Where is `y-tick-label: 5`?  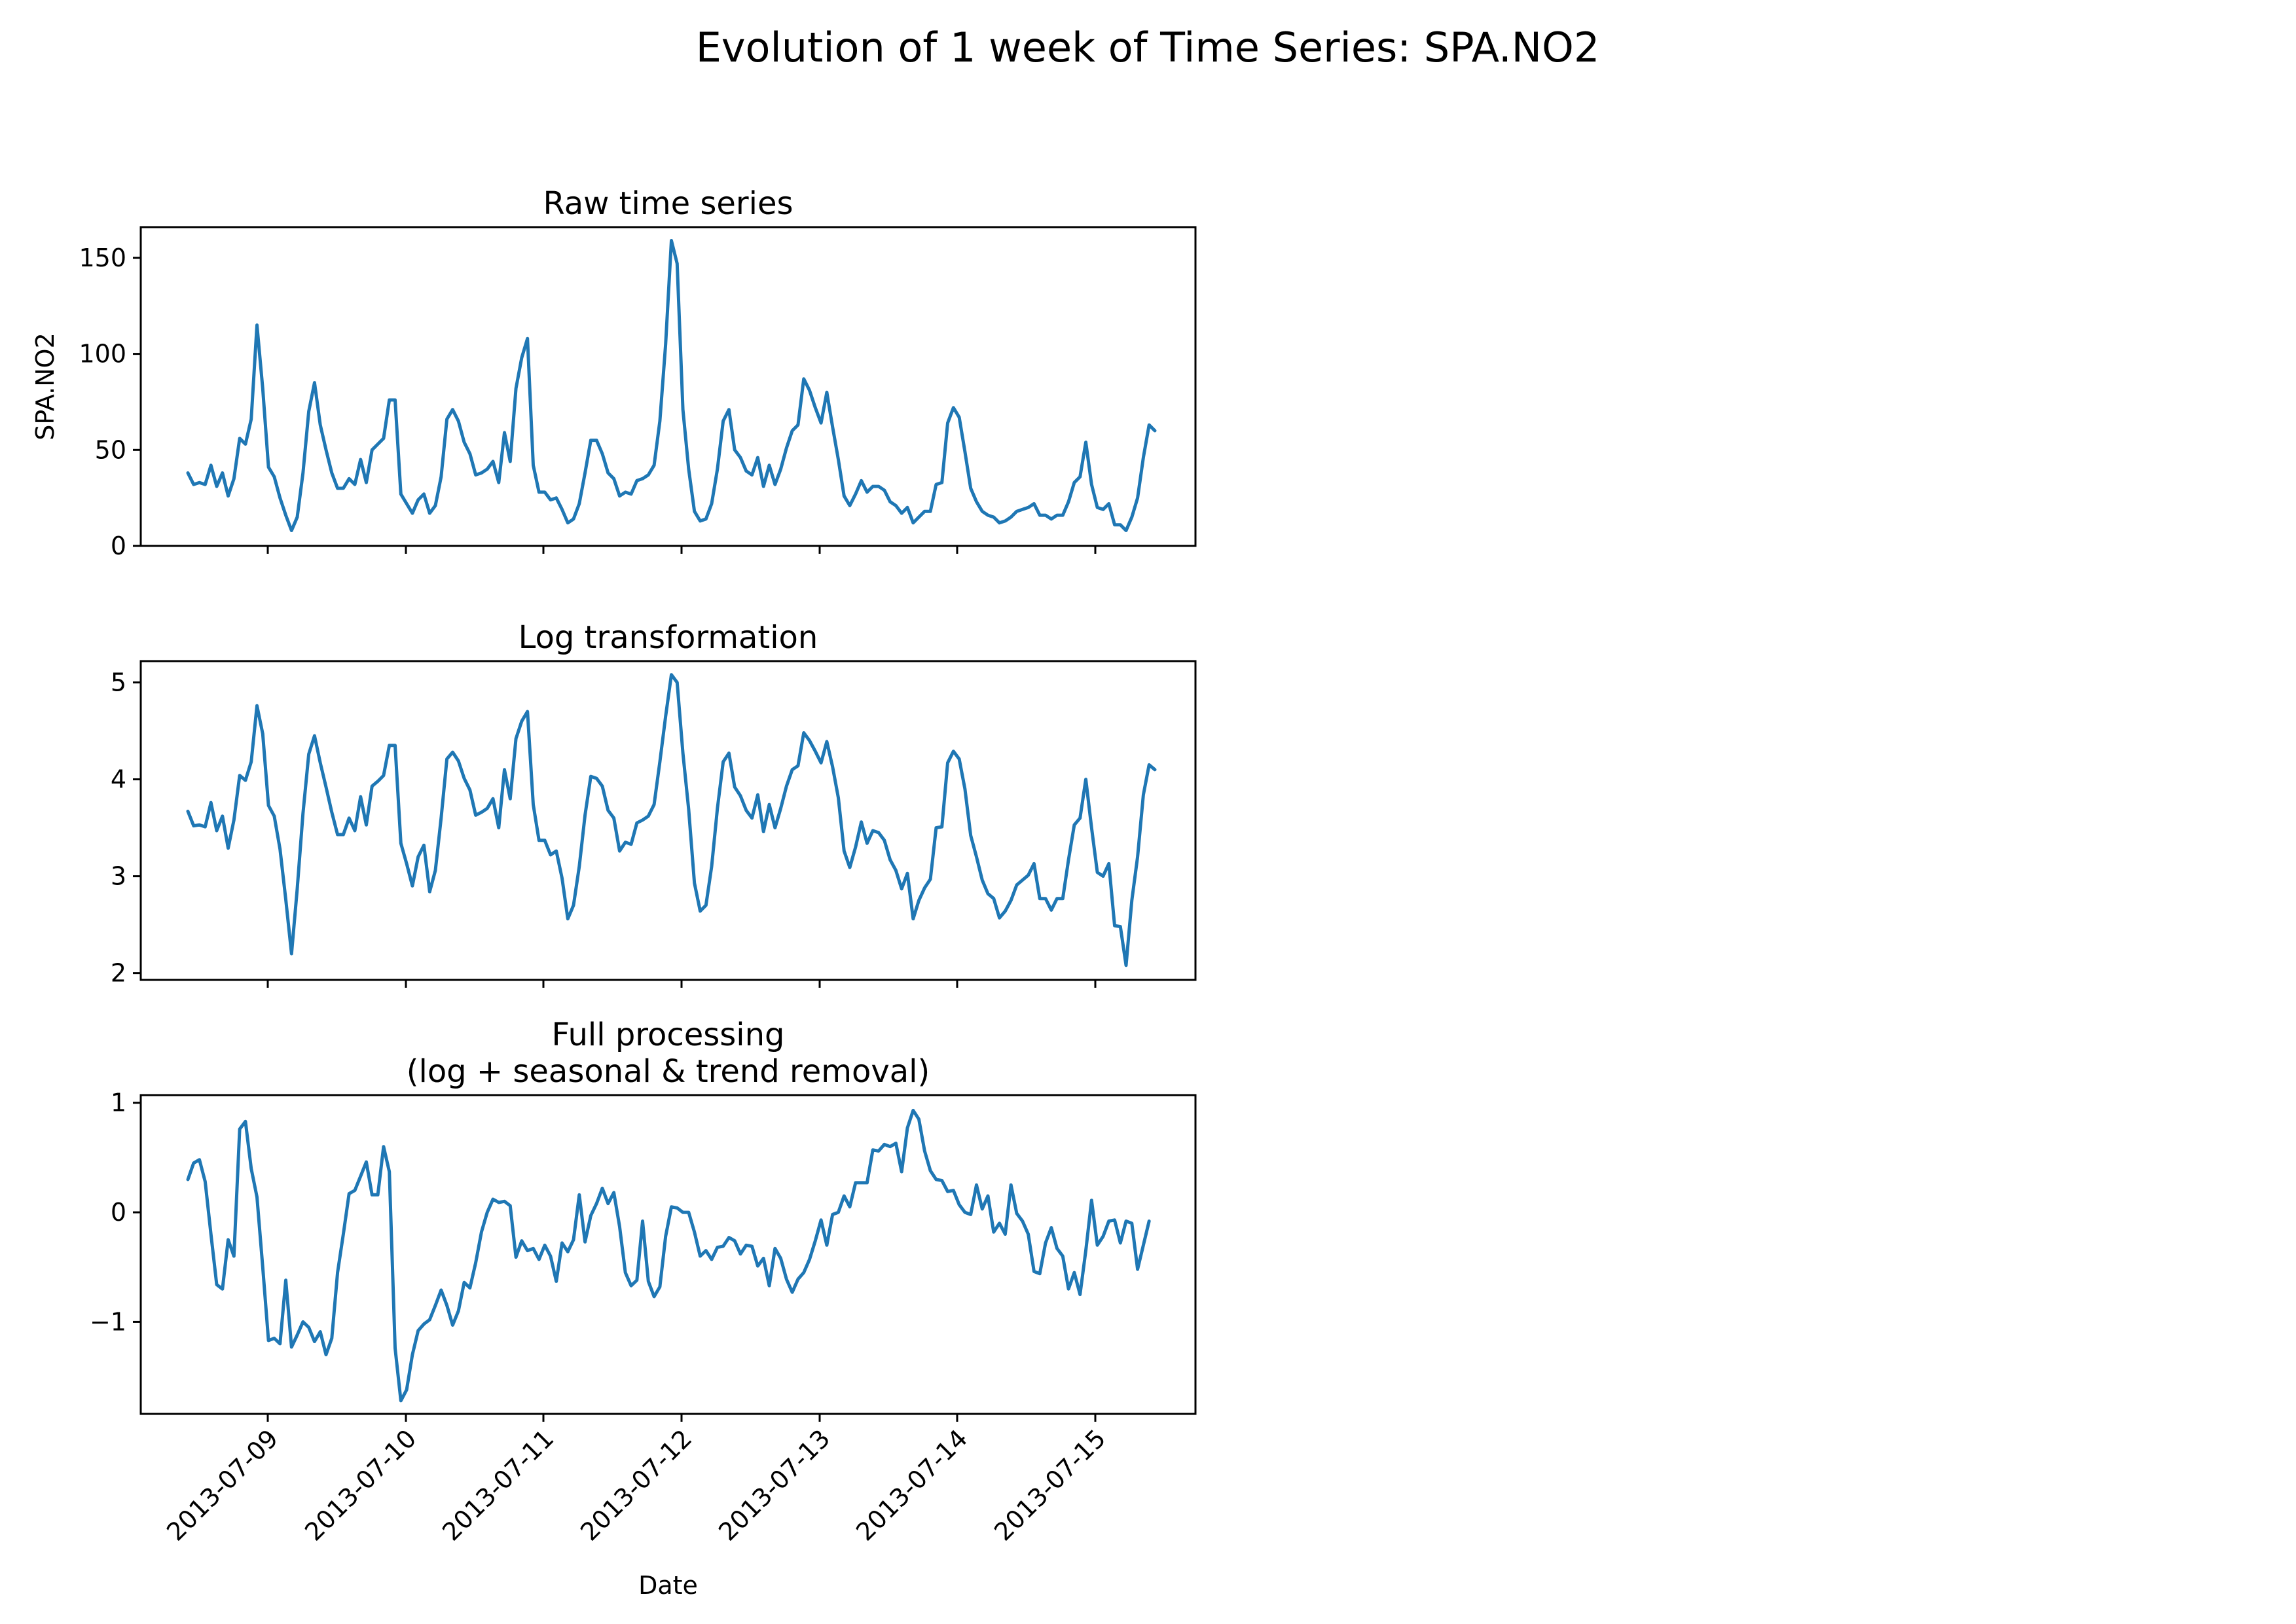 y-tick-label: 5 is located at coordinates (118, 682).